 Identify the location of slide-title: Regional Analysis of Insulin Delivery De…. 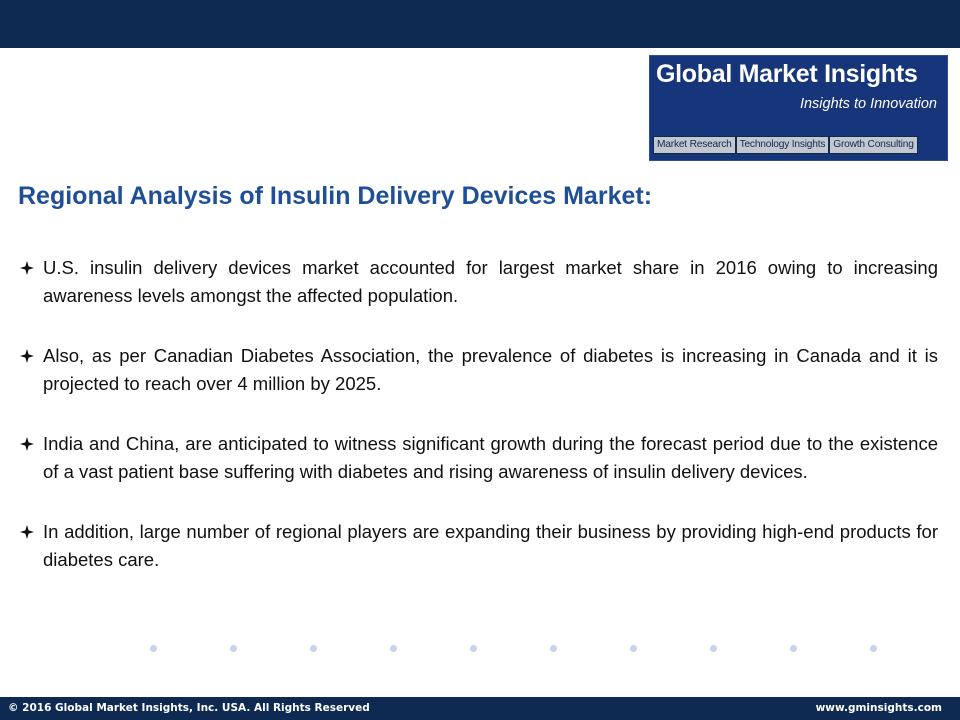
(335, 196).